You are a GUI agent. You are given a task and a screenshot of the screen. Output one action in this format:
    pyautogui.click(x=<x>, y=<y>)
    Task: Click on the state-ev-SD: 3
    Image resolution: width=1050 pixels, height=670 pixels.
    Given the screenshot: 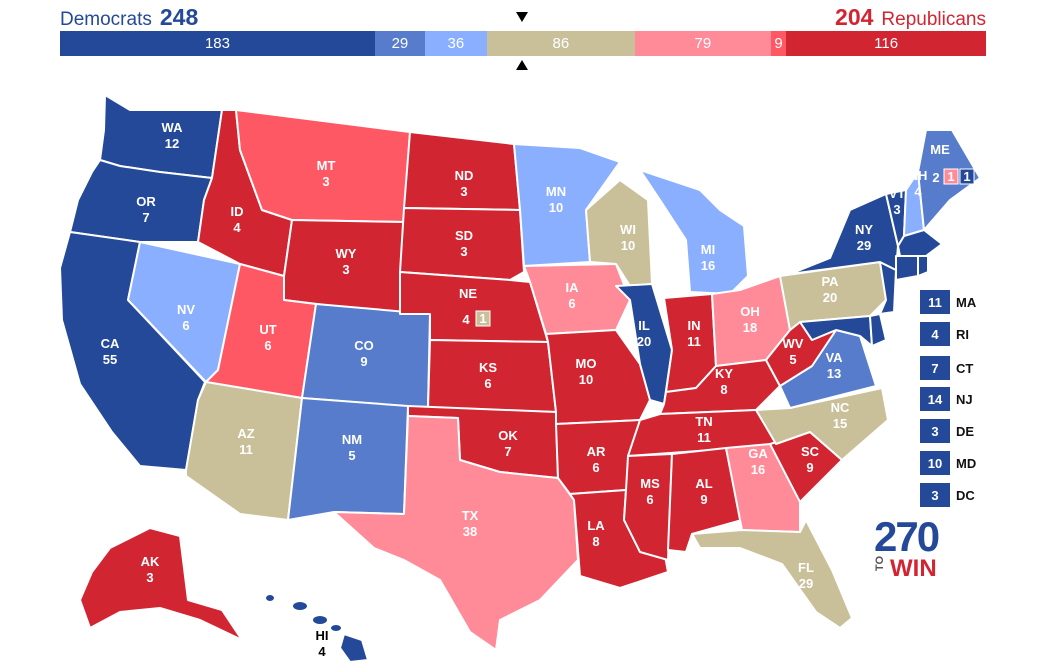 What is the action you would take?
    pyautogui.click(x=463, y=251)
    